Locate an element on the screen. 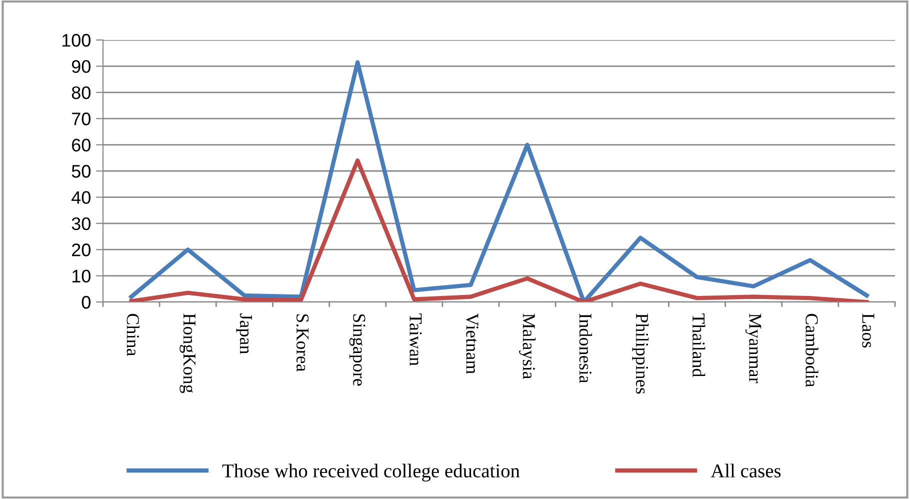  x-tick-label: Taiwan is located at coordinates (416, 339).